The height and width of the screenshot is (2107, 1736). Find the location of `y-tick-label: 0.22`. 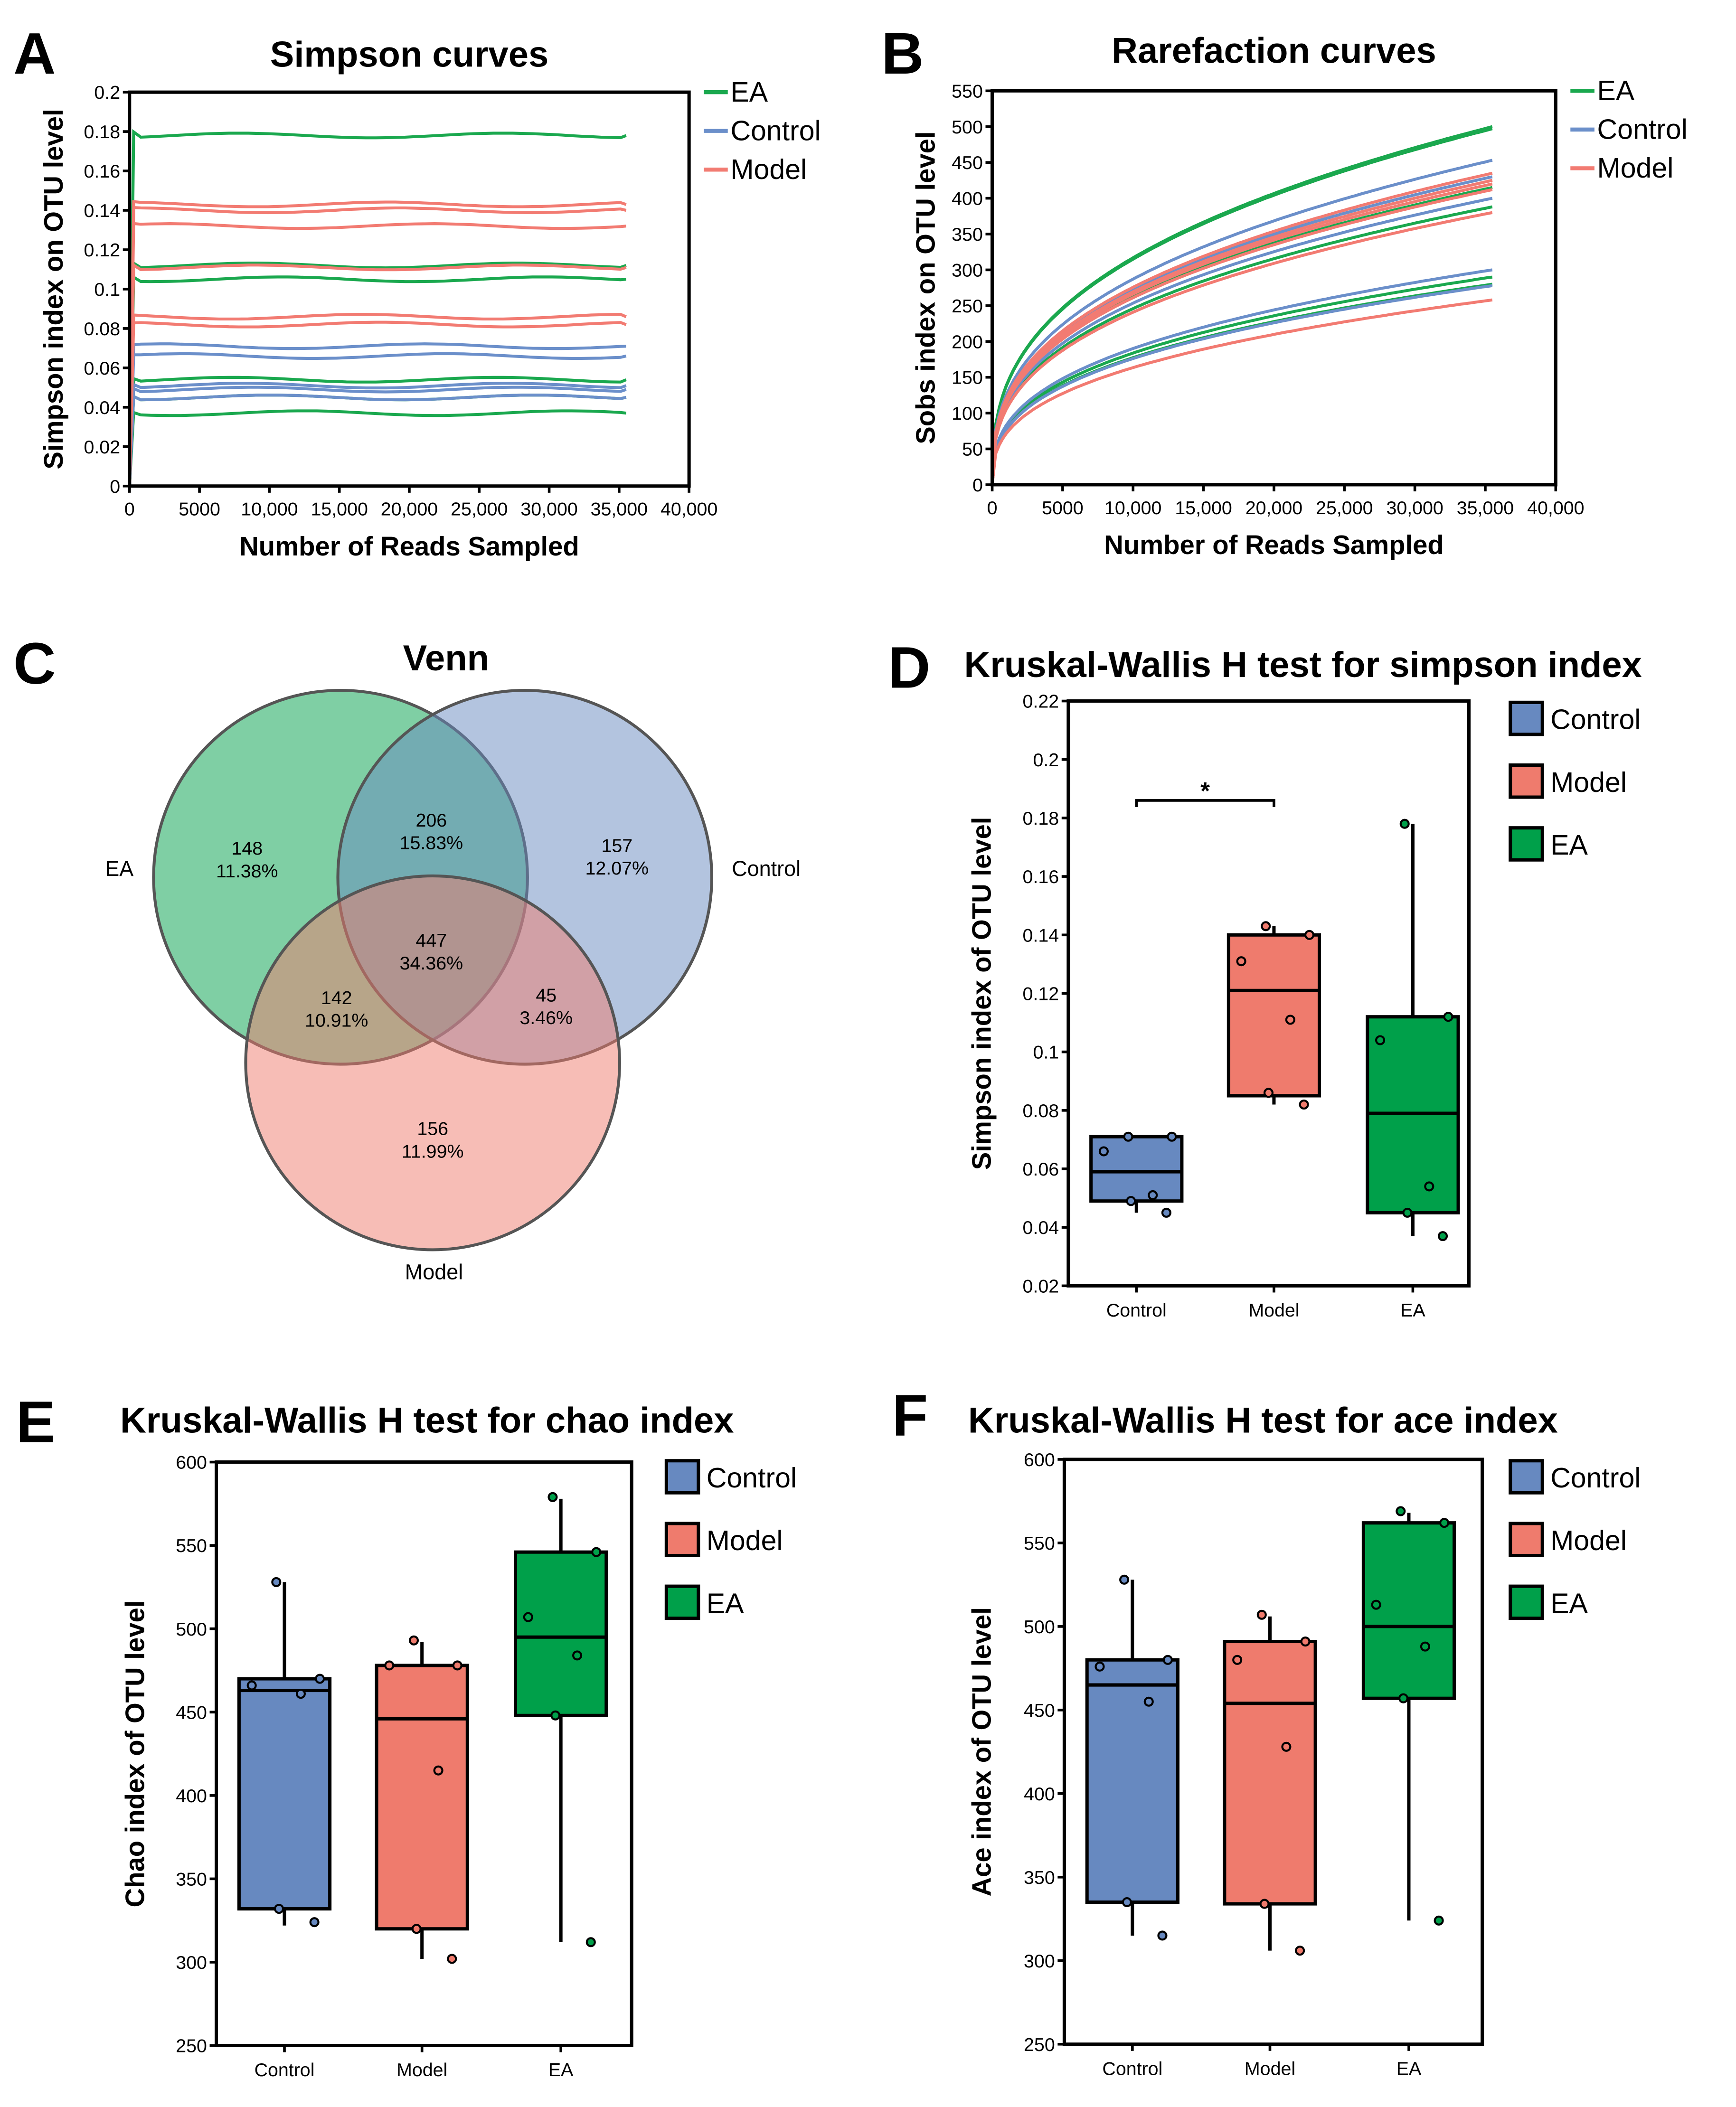

y-tick-label: 0.22 is located at coordinates (1041, 701).